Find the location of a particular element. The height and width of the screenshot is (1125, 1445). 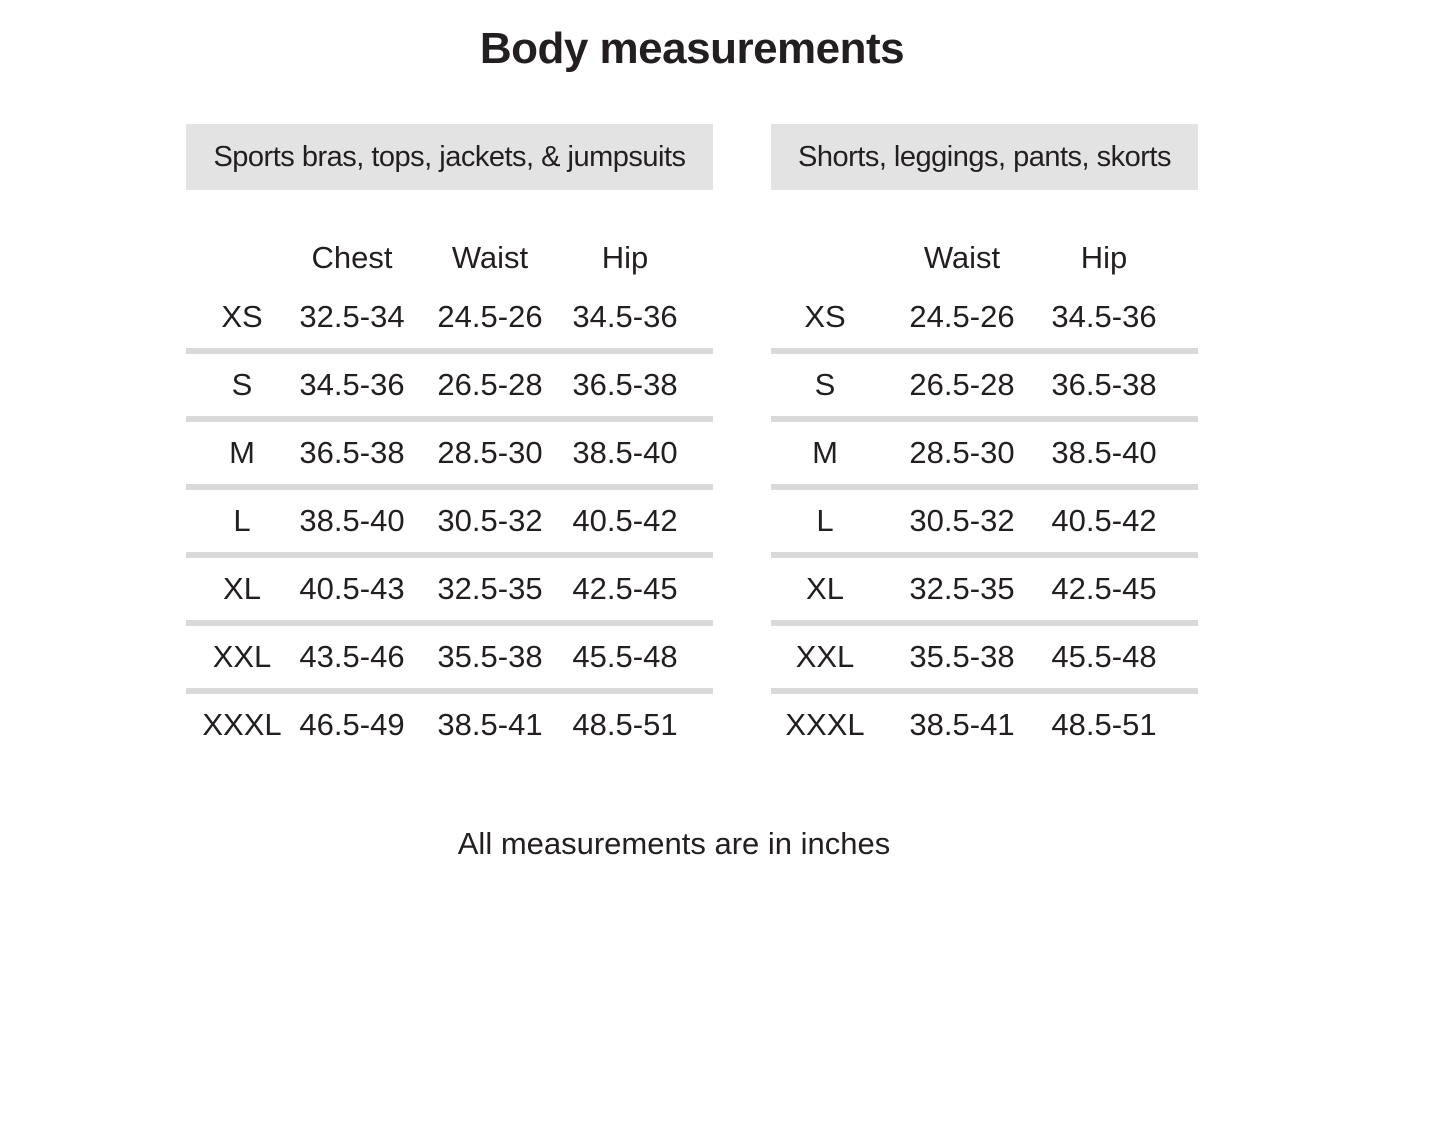

table-row: XS 32.5-34 24.5-26 34.5-36 is located at coordinates (449, 317).